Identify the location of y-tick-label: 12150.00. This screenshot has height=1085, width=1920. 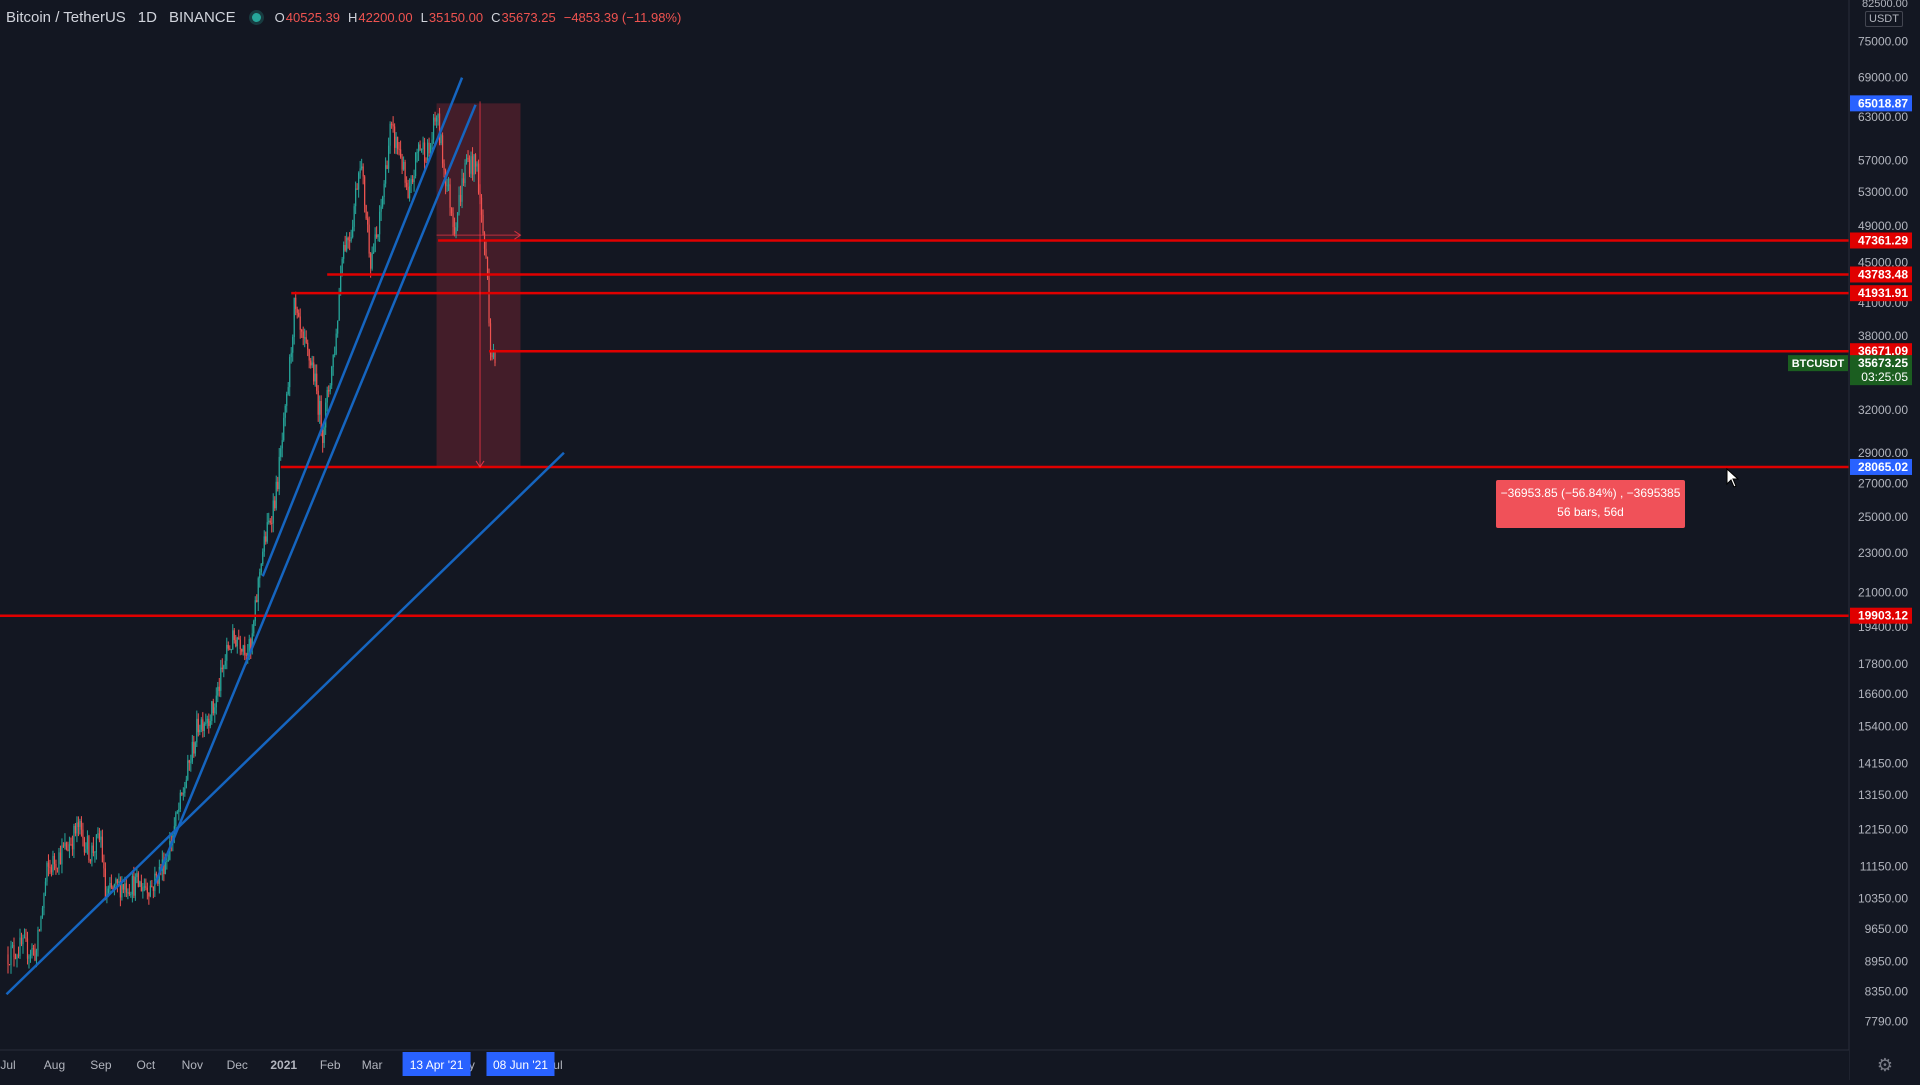
(1883, 829).